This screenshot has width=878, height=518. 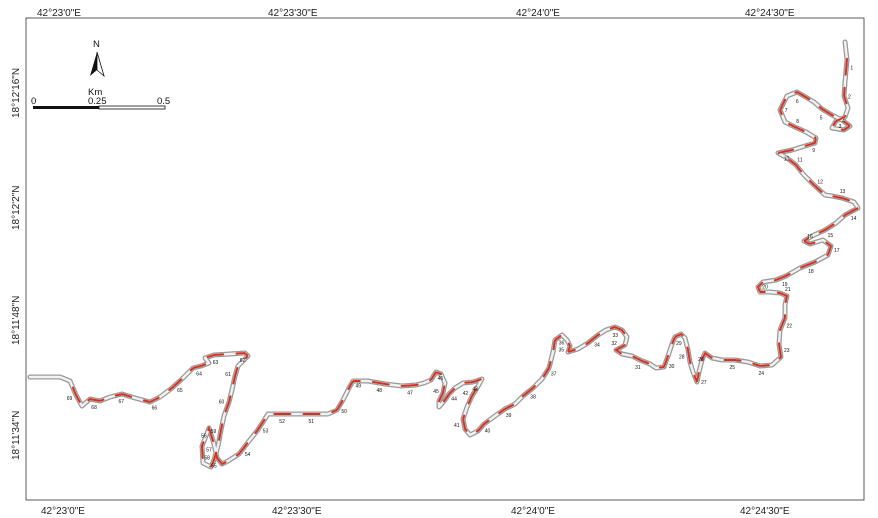 I want to click on segment-label: 25, so click(x=733, y=368).